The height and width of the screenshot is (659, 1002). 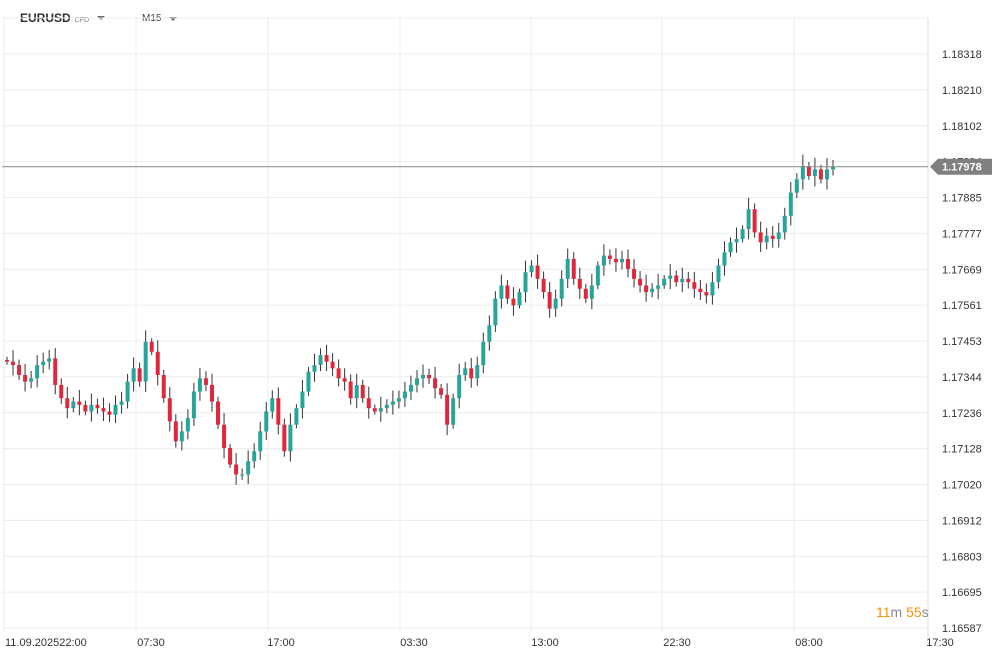 What do you see at coordinates (961, 166) in the screenshot?
I see `current-price-tag` at bounding box center [961, 166].